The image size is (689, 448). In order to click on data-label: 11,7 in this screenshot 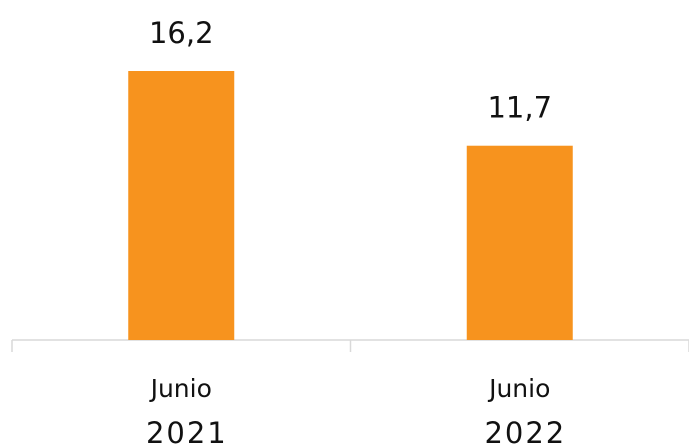, I will do `click(519, 108)`.